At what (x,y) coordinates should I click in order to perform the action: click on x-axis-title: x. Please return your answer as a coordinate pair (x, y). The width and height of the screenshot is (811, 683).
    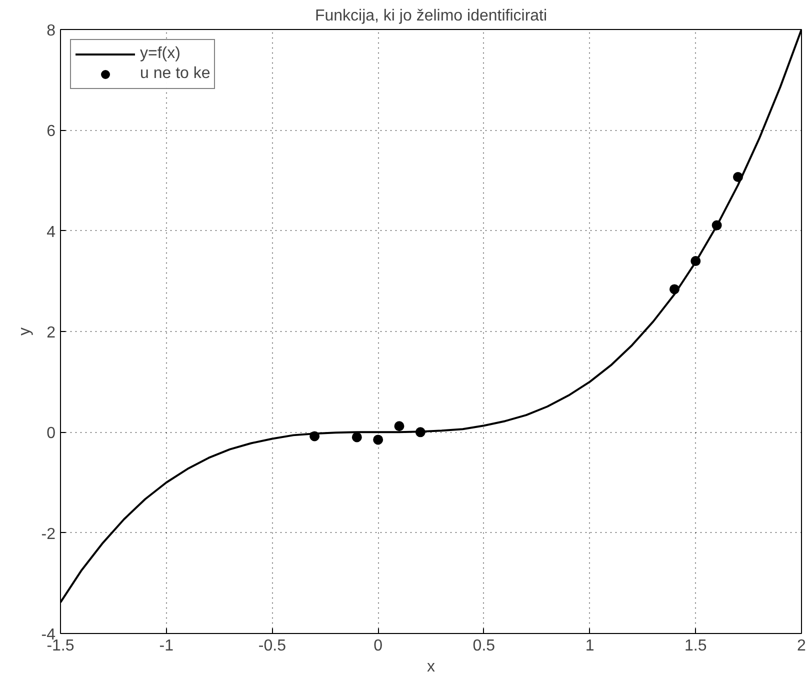
    Looking at the image, I should click on (431, 667).